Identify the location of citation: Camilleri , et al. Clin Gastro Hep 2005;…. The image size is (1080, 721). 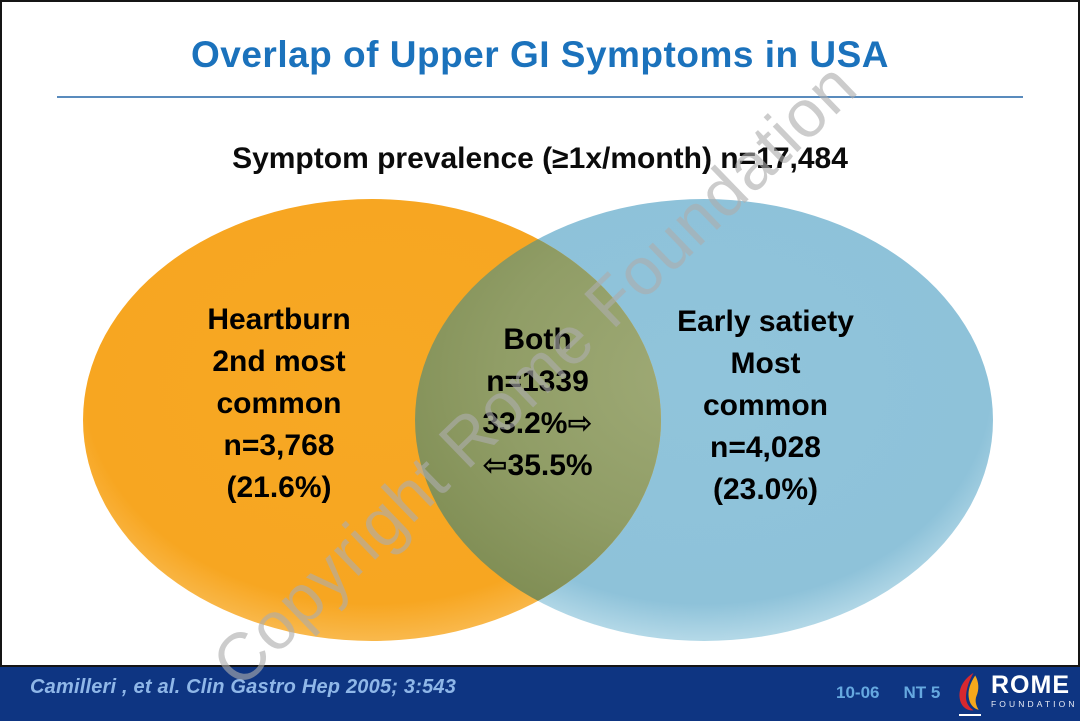
(243, 687).